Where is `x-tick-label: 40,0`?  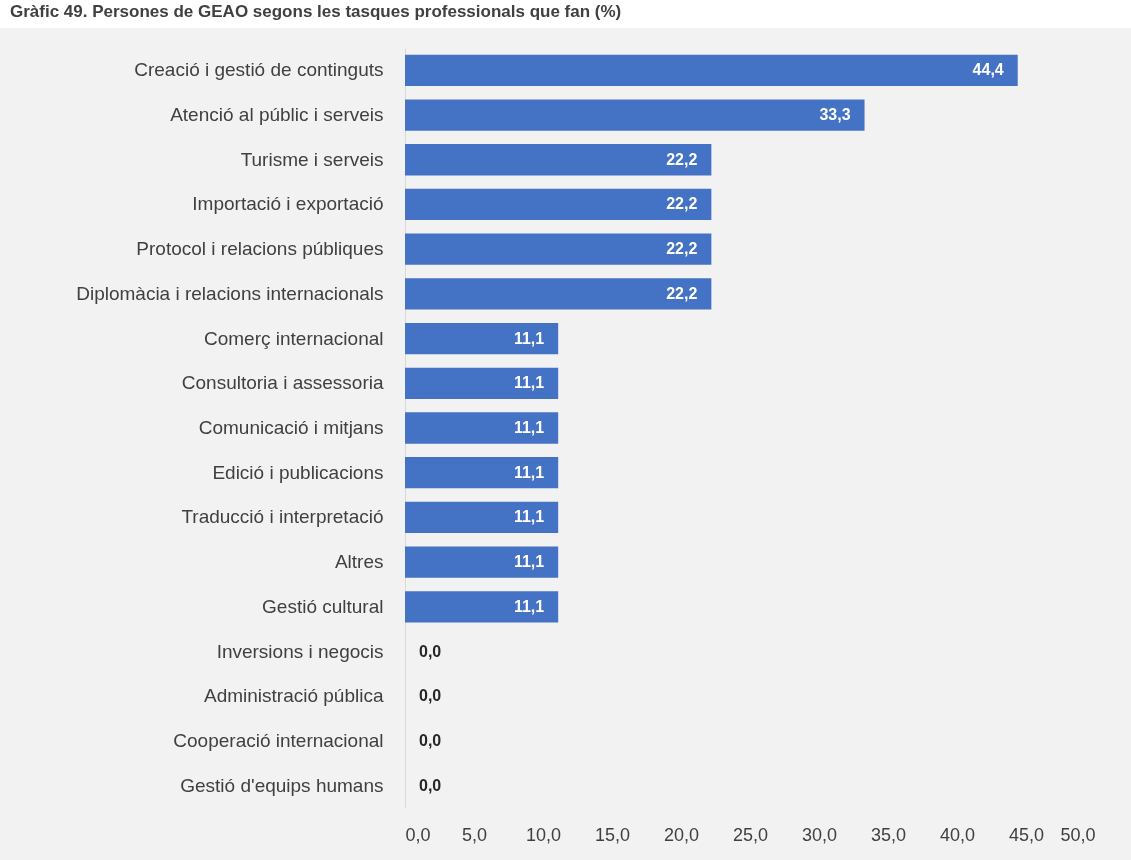
x-tick-label: 40,0 is located at coordinates (957, 834).